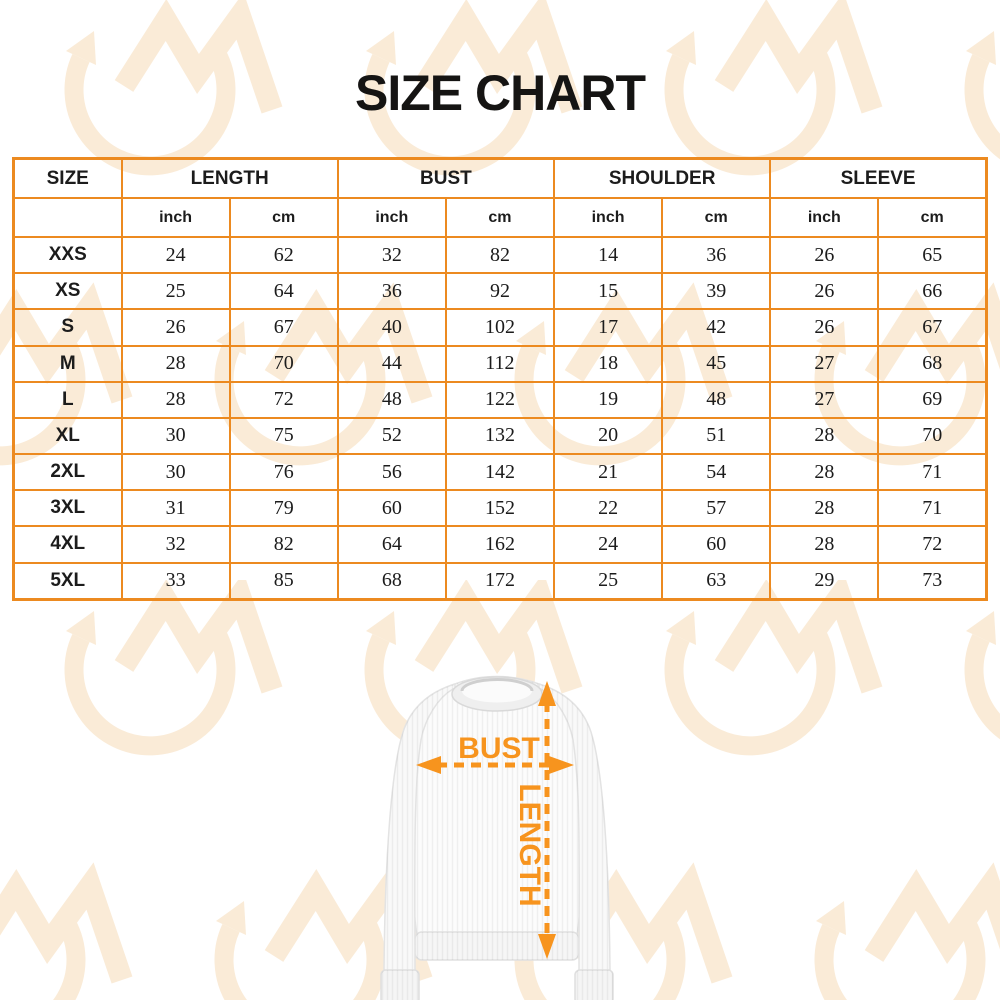 This screenshot has width=1000, height=1000. What do you see at coordinates (283, 472) in the screenshot?
I see `value-cell: 76` at bounding box center [283, 472].